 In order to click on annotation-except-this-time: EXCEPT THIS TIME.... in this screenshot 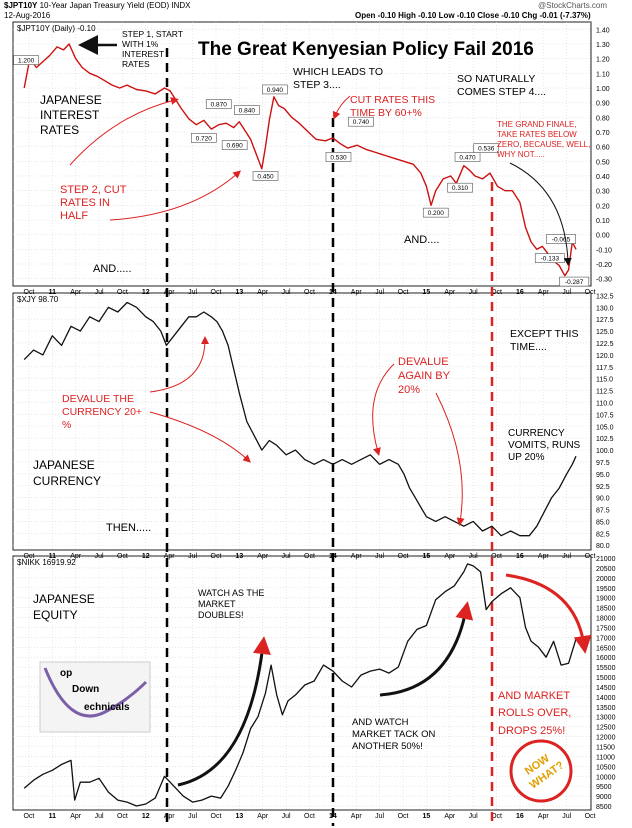, I will do `click(544, 340)`.